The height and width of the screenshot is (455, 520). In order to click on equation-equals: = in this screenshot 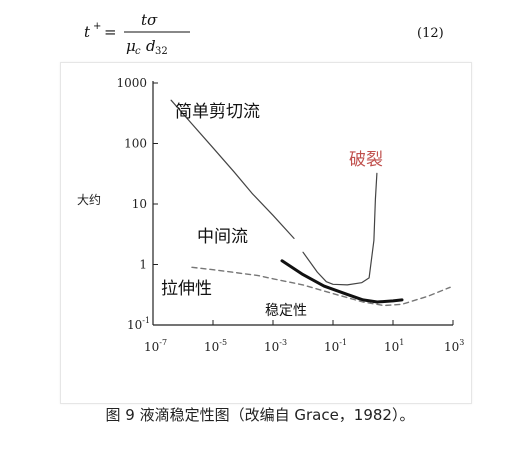, I will do `click(110, 32)`.